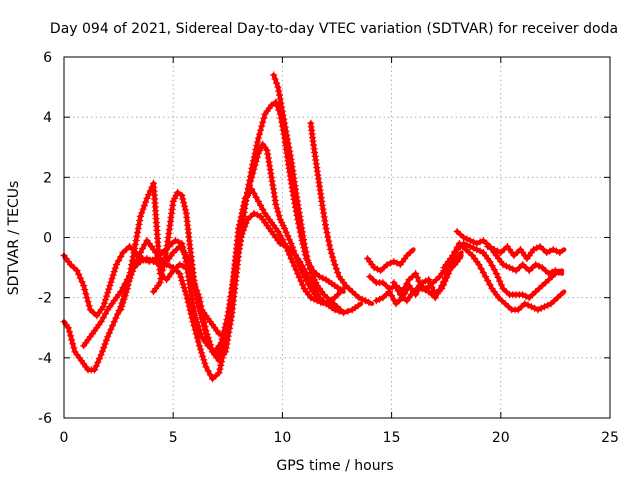 This screenshot has height=480, width=640. I want to click on series-track-h, so click(390, 261).